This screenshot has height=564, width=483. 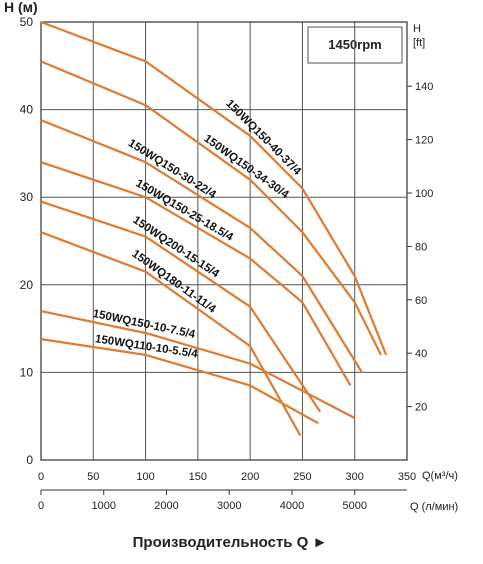 What do you see at coordinates (424, 87) in the screenshot?
I see `y2-tick-label: 140` at bounding box center [424, 87].